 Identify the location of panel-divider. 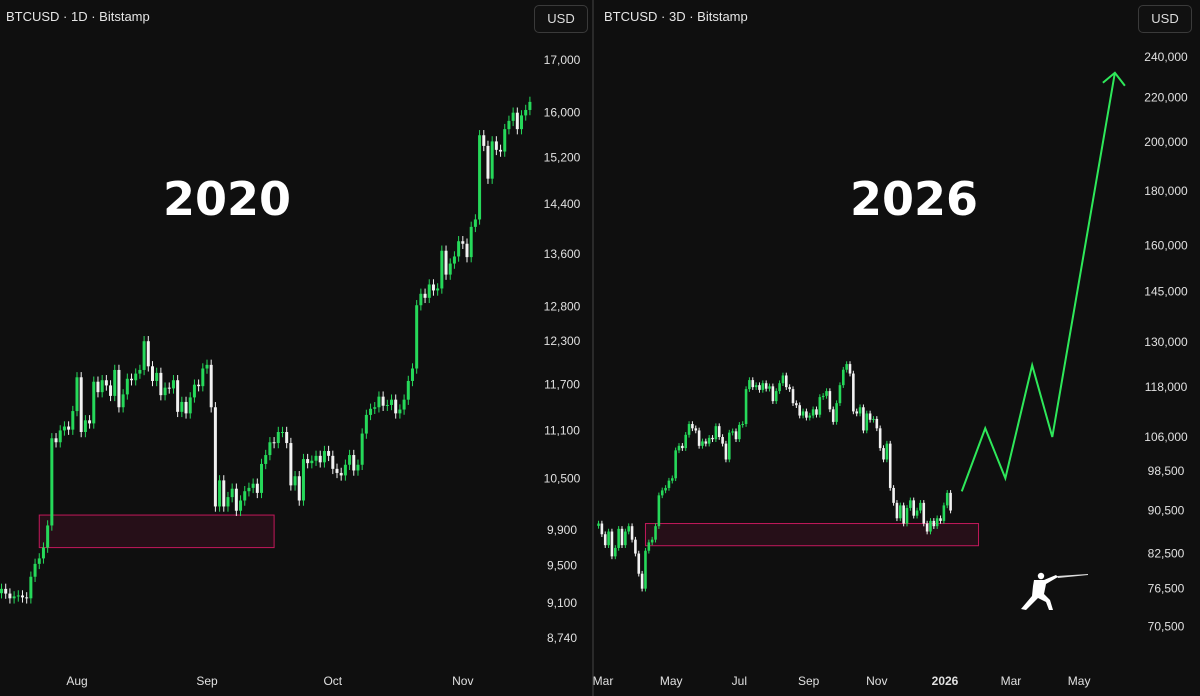
(593, 348).